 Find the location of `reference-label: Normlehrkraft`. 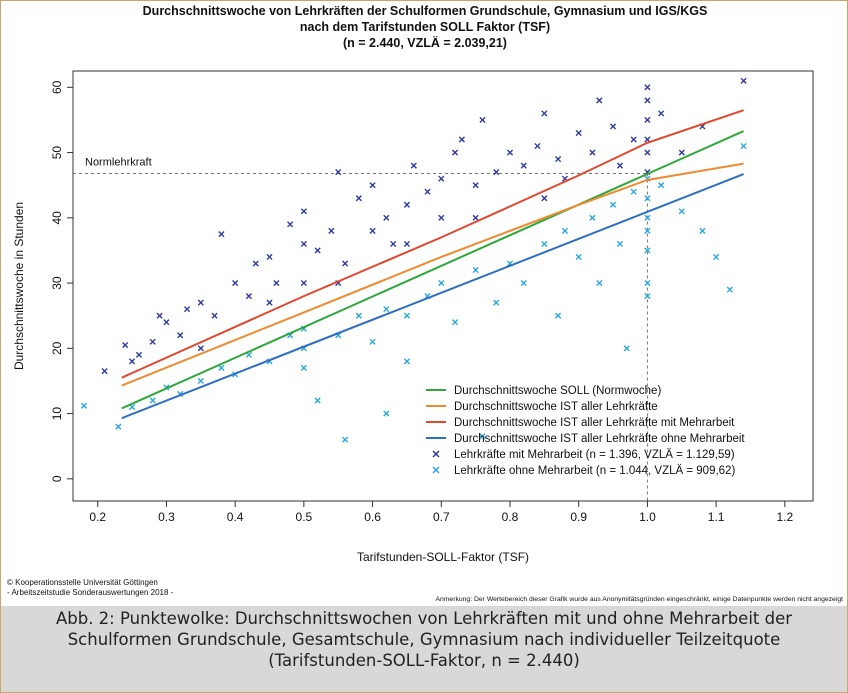

reference-label: Normlehrkraft is located at coordinates (118, 162).